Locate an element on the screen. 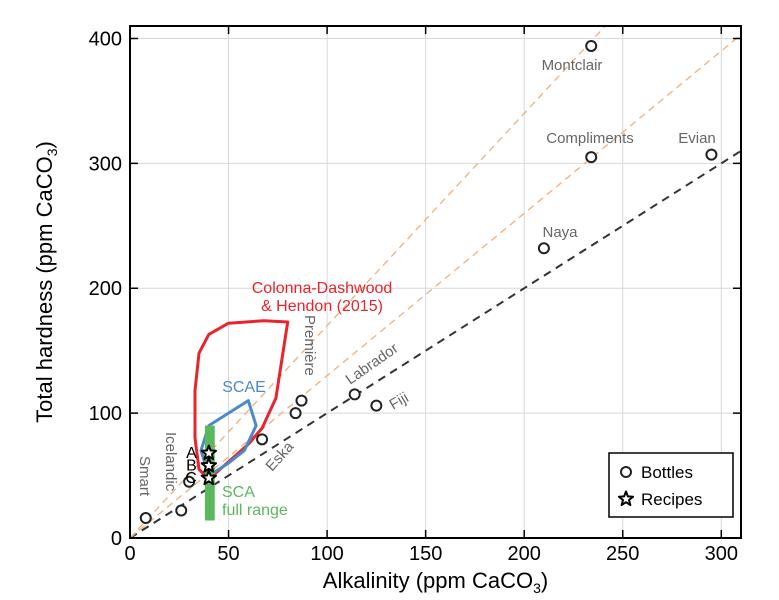  region-scae-label: SCAE is located at coordinates (244, 387).